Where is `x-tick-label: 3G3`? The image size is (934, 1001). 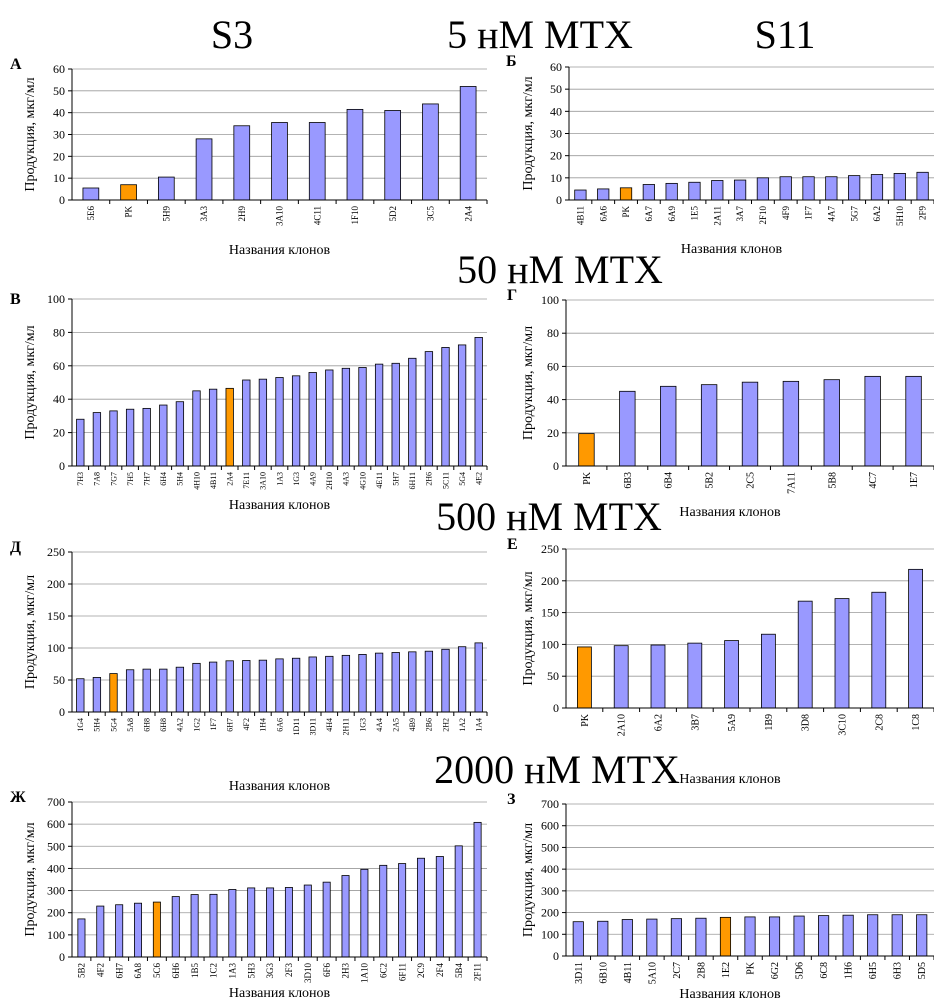
x-tick-label: 3G3 is located at coordinates (270, 971).